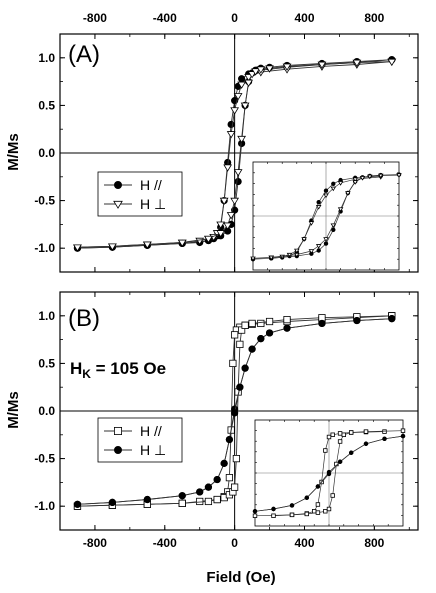 The image size is (436, 593). I want to click on x-axis-title: Field (Oe), so click(240, 577).